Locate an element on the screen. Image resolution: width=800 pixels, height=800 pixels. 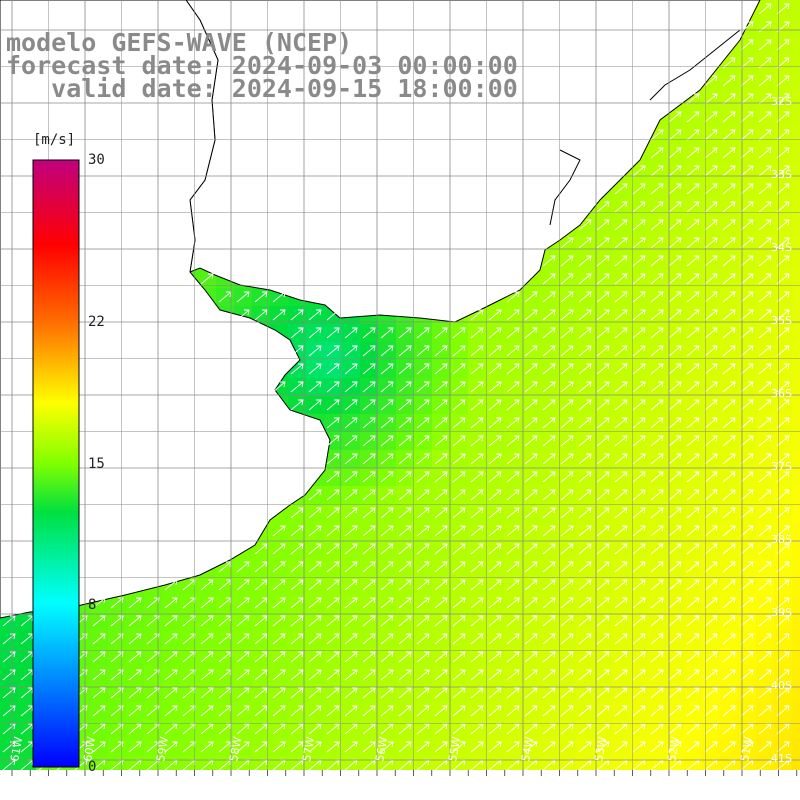
colorbar is located at coordinates (56, 463).